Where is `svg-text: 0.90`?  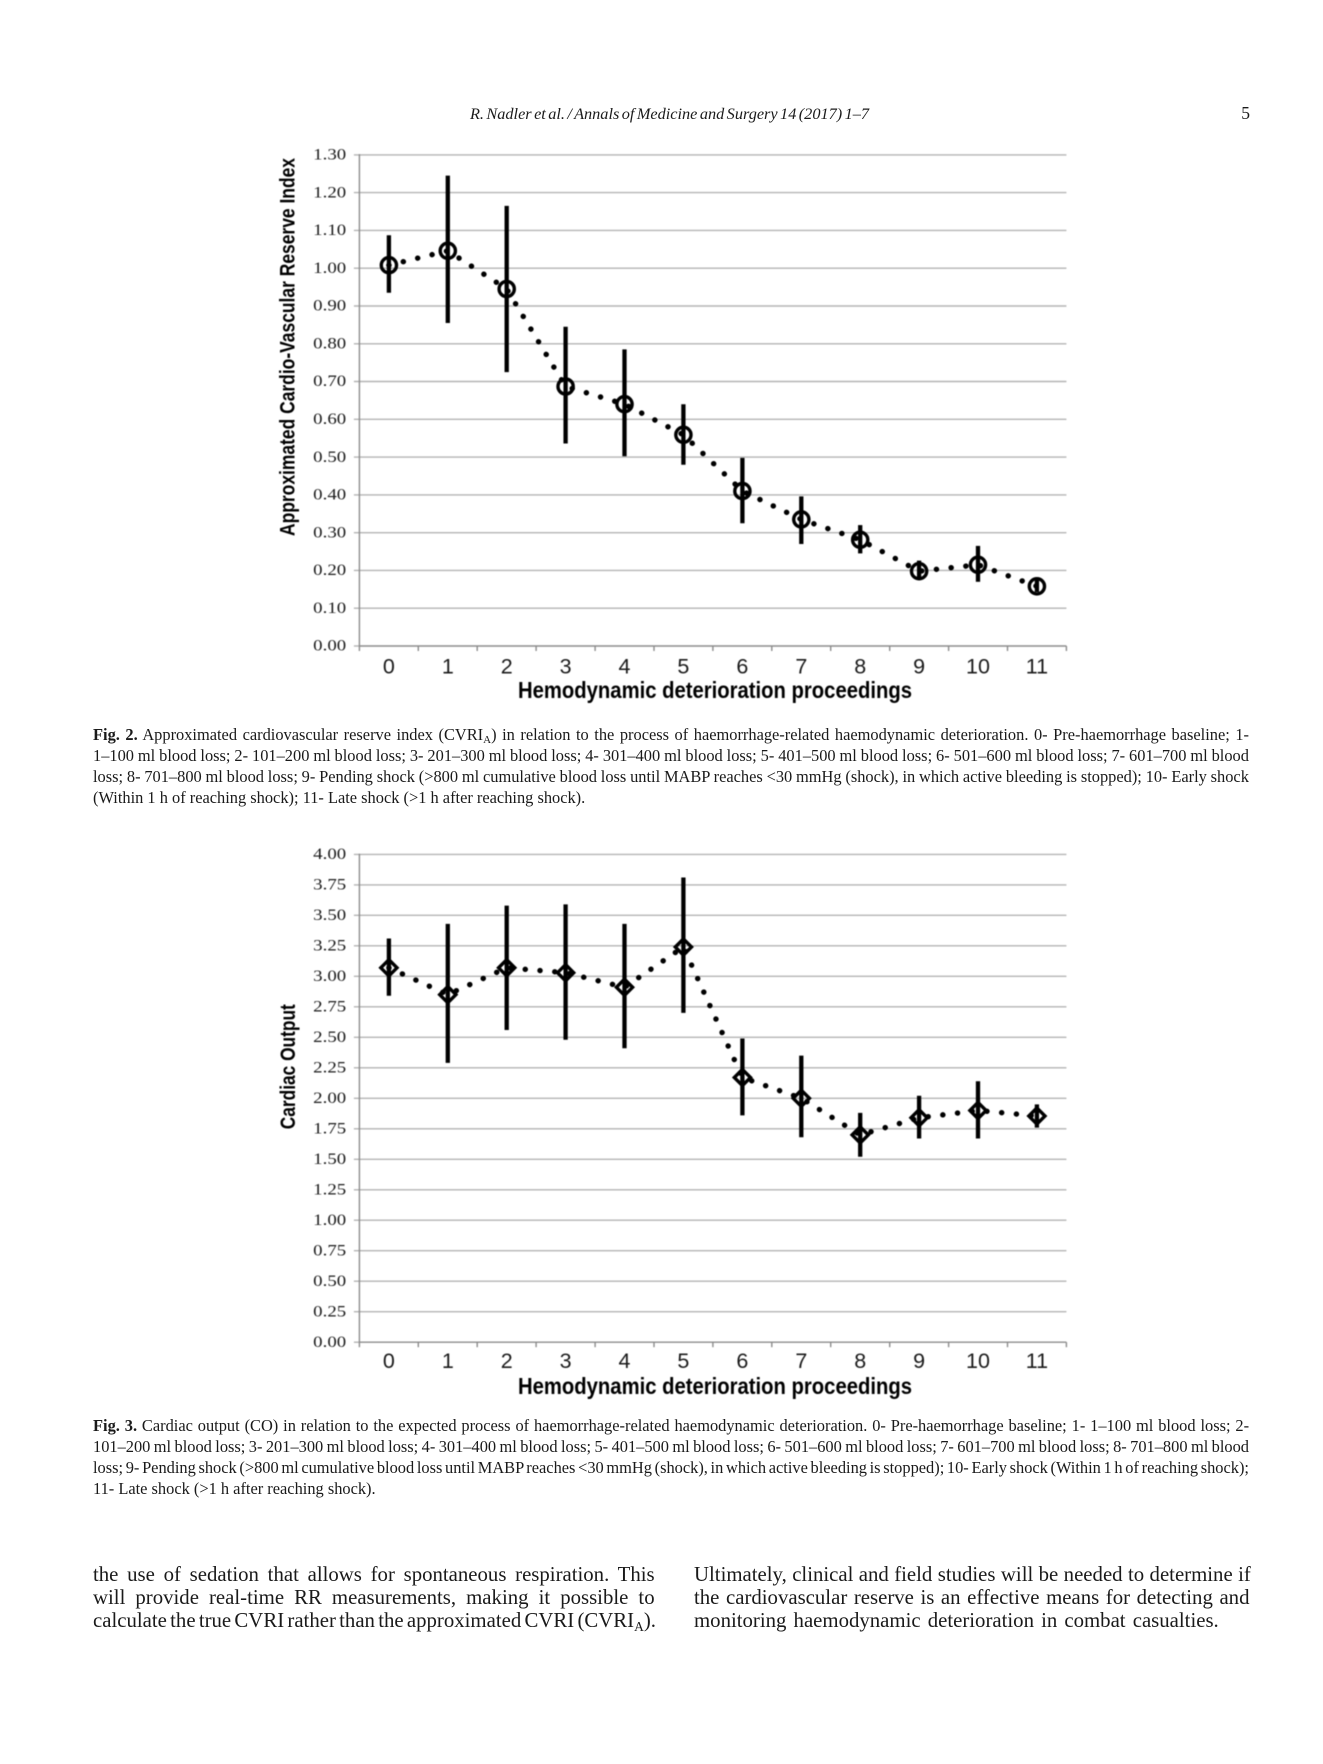 svg-text: 0.90 is located at coordinates (329, 306).